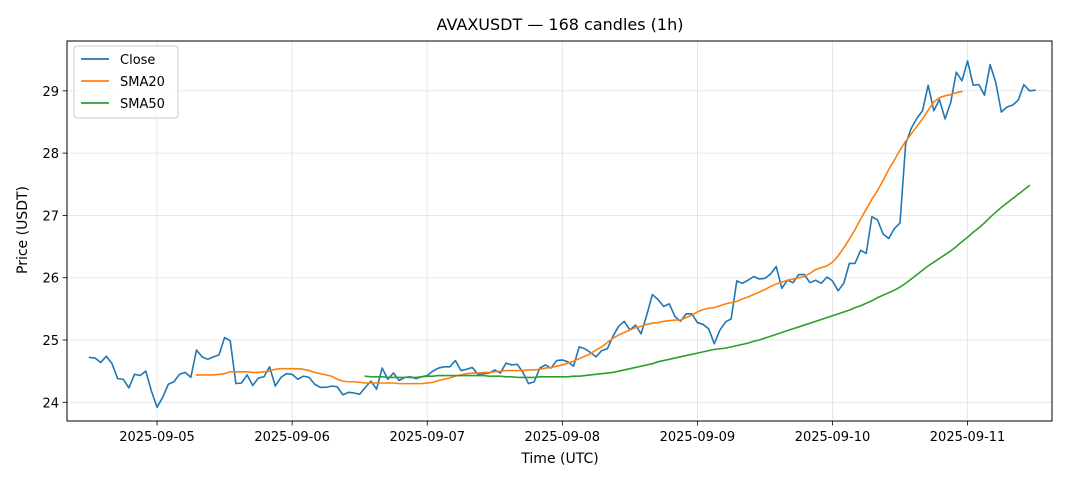  I want to click on chart-title: AVAXUSDT — 168 candles (1h), so click(560, 24).